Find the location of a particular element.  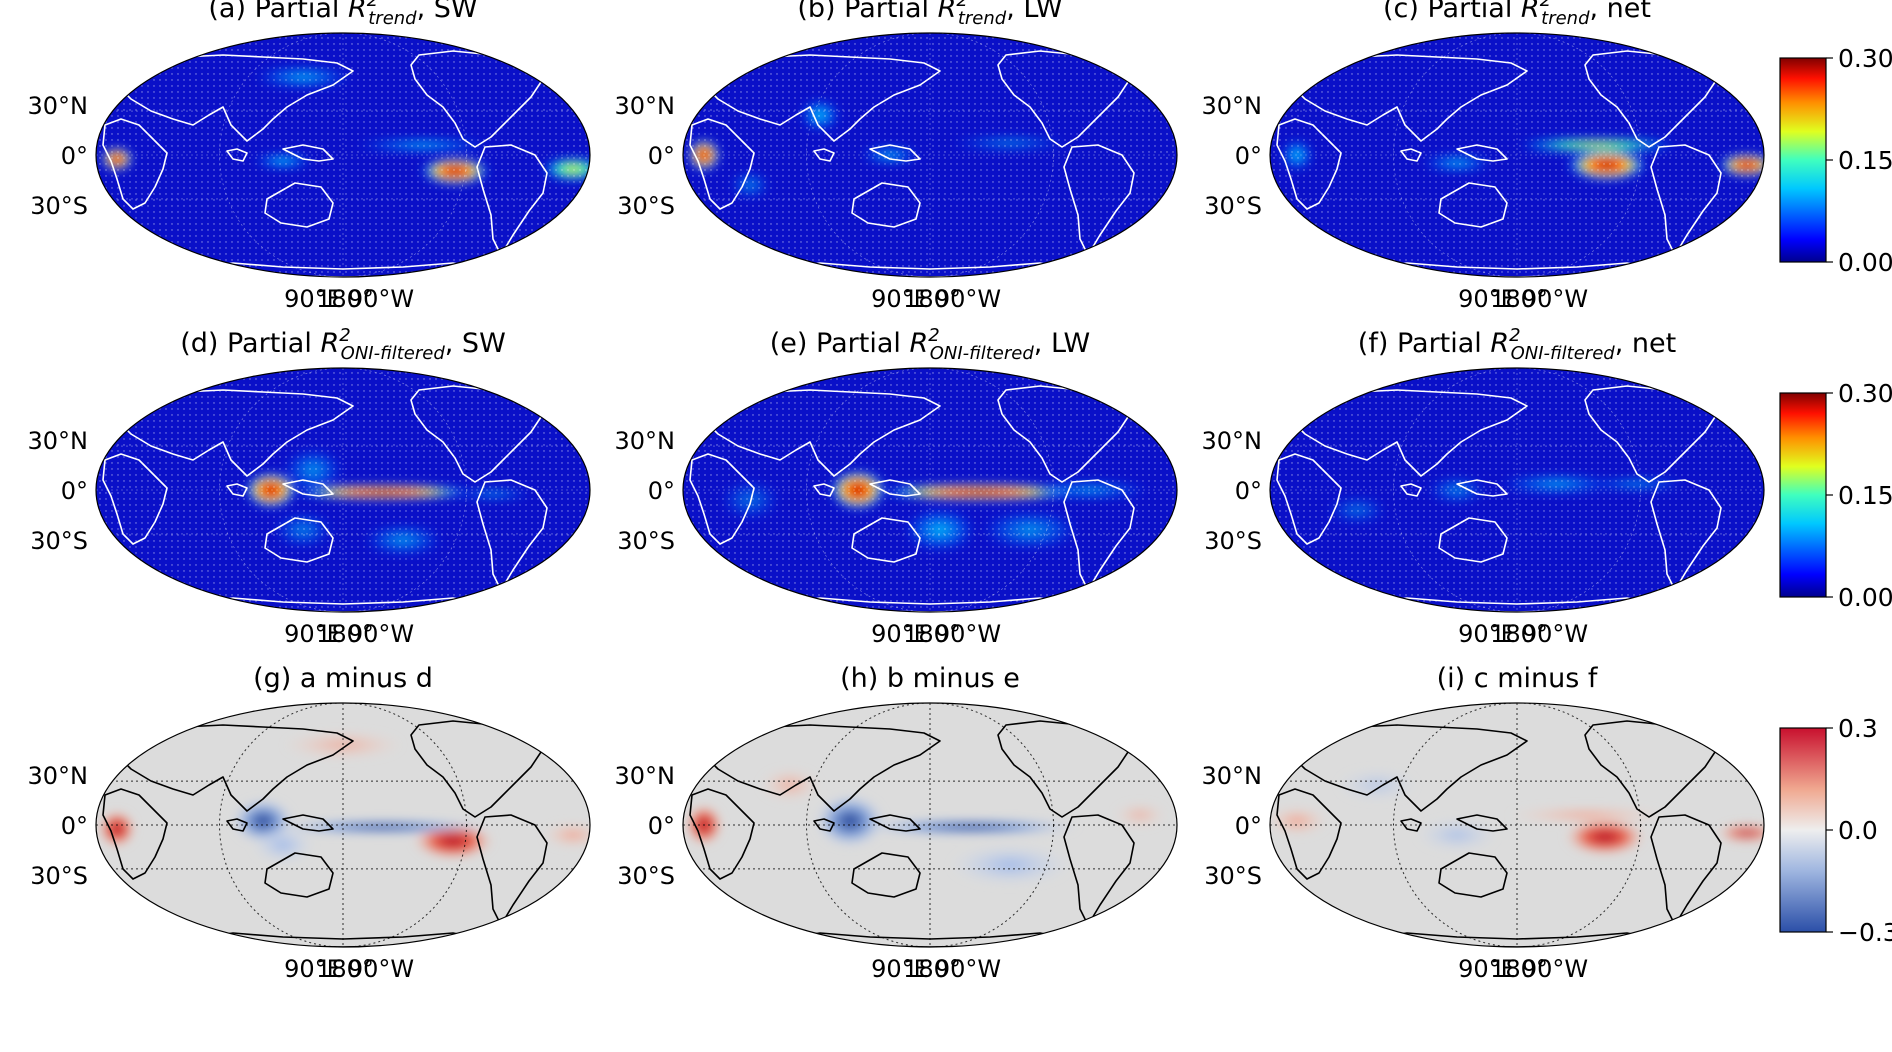

map-h is located at coordinates (930, 825).